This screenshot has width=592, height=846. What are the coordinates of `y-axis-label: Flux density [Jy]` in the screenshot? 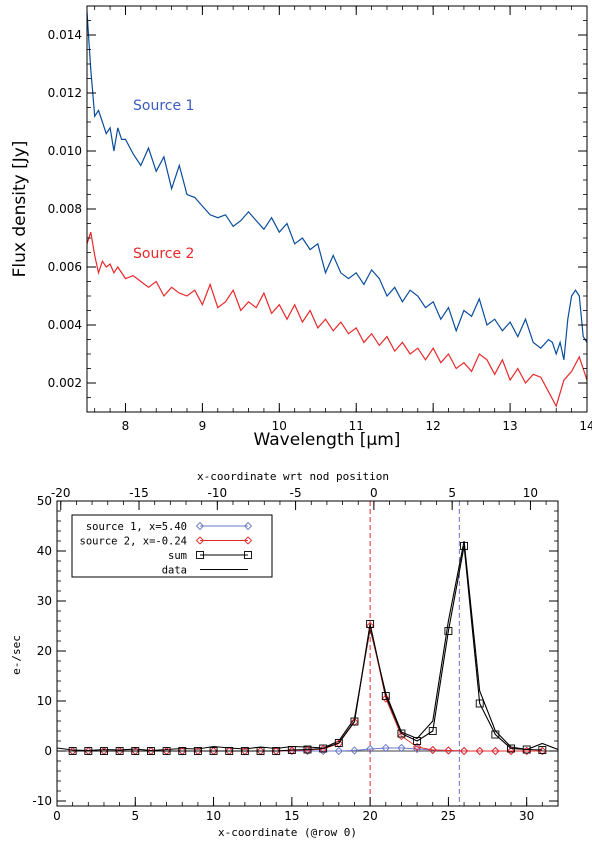 It's located at (20, 209).